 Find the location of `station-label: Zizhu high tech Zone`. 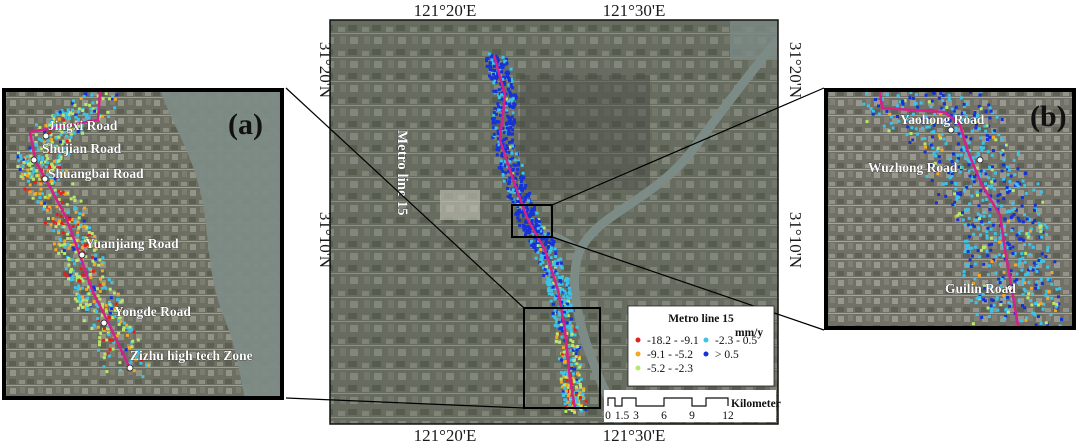

station-label: Zizhu high tech Zone is located at coordinates (191, 355).